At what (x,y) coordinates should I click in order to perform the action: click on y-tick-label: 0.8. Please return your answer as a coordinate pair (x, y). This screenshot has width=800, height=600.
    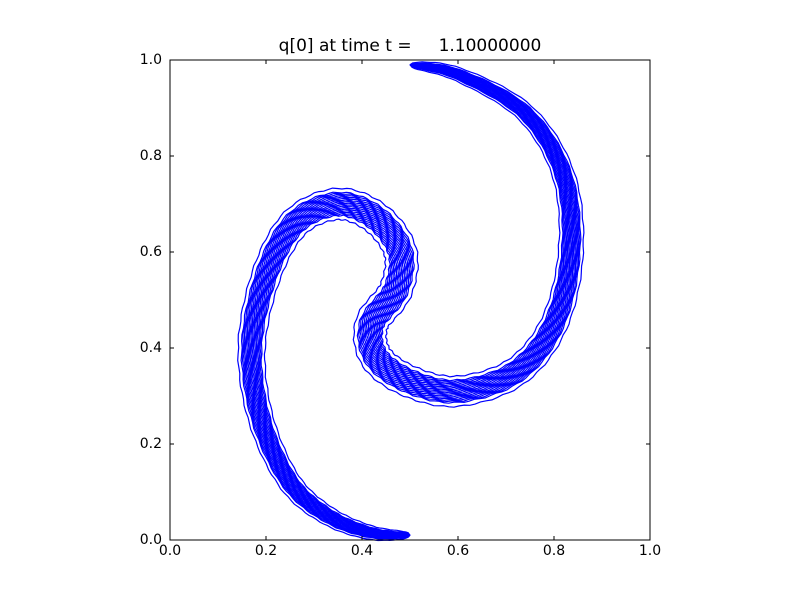
    Looking at the image, I should click on (151, 156).